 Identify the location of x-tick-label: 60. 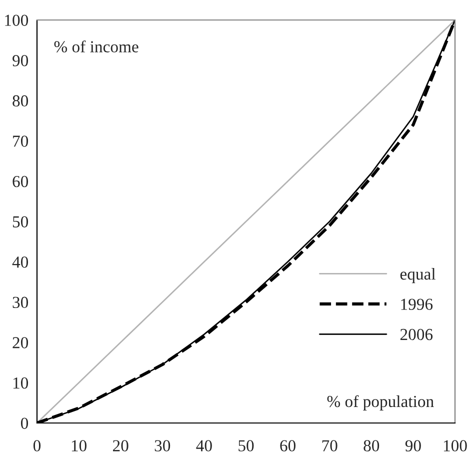
(288, 446).